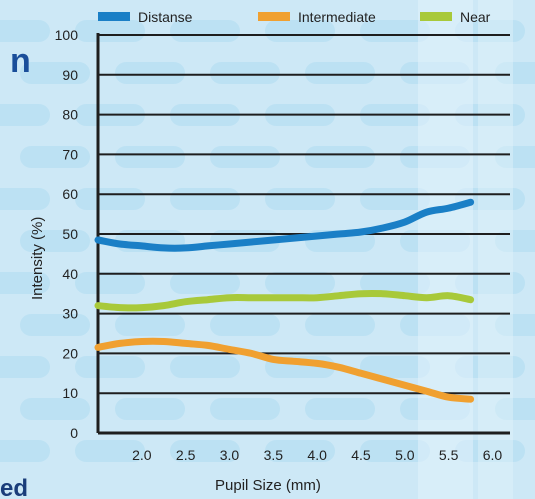 This screenshot has height=499, width=535. Describe the element at coordinates (230, 455) in the screenshot. I see `x-tick-label: 3.0` at that location.